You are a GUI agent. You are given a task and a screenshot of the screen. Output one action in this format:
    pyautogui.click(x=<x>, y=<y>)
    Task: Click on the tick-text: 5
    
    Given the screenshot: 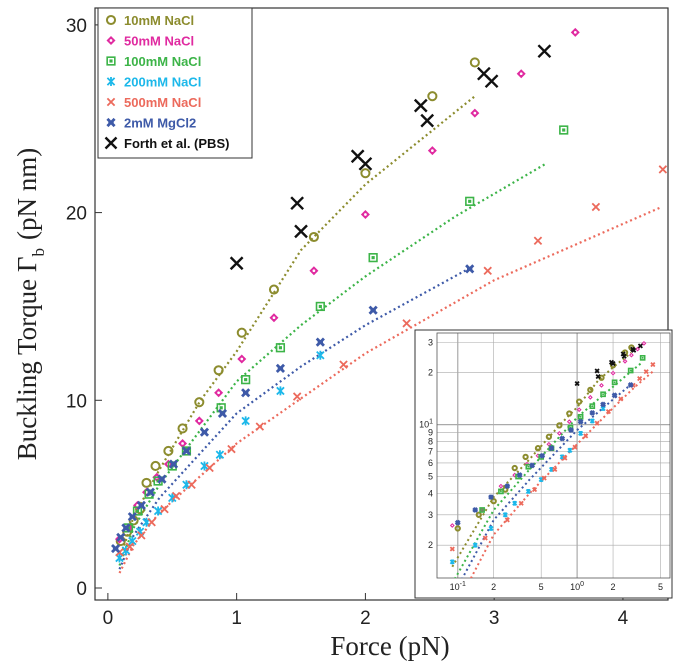 What is the action you would take?
    pyautogui.click(x=430, y=477)
    